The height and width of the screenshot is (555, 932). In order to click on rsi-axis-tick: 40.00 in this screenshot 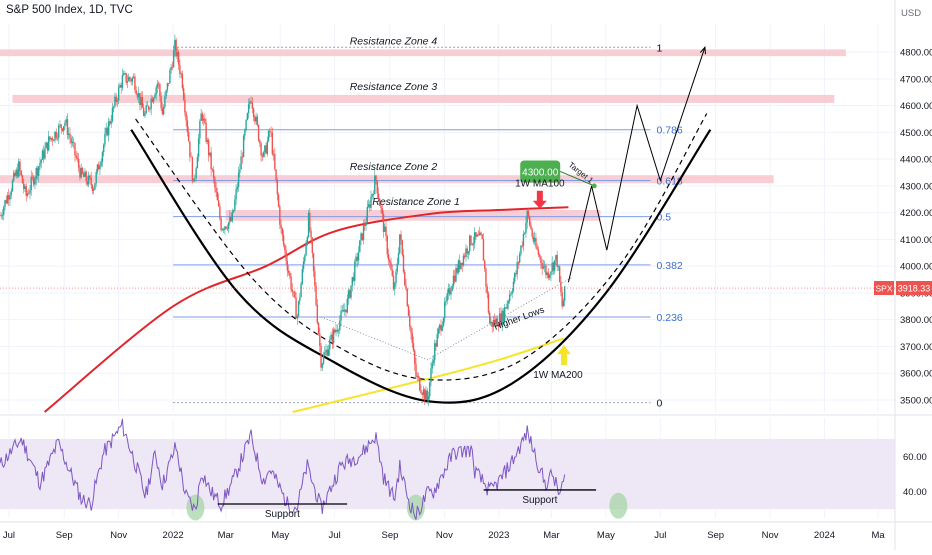, I will do `click(915, 492)`.